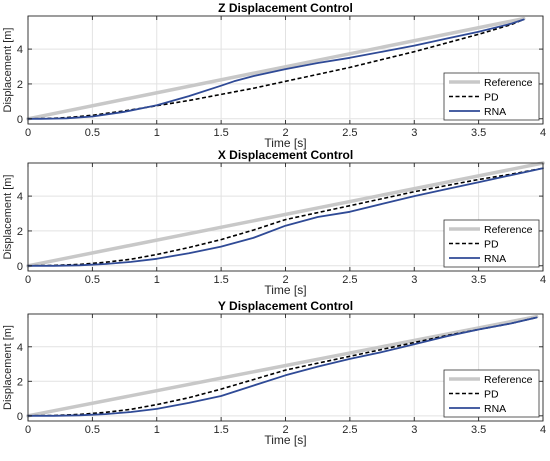  Describe the element at coordinates (285, 155) in the screenshot. I see `chart-title: X Displacement Control` at that location.